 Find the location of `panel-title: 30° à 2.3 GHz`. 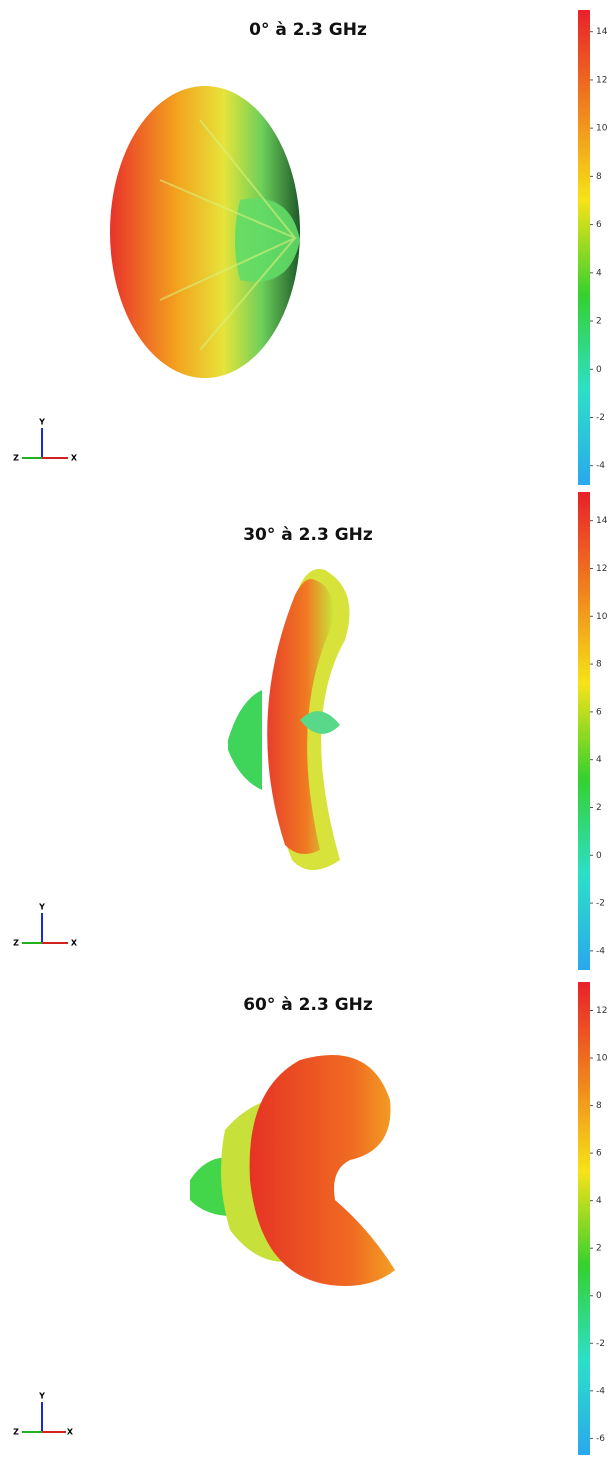

panel-title: 30° à 2.3 GHz is located at coordinates (308, 535).